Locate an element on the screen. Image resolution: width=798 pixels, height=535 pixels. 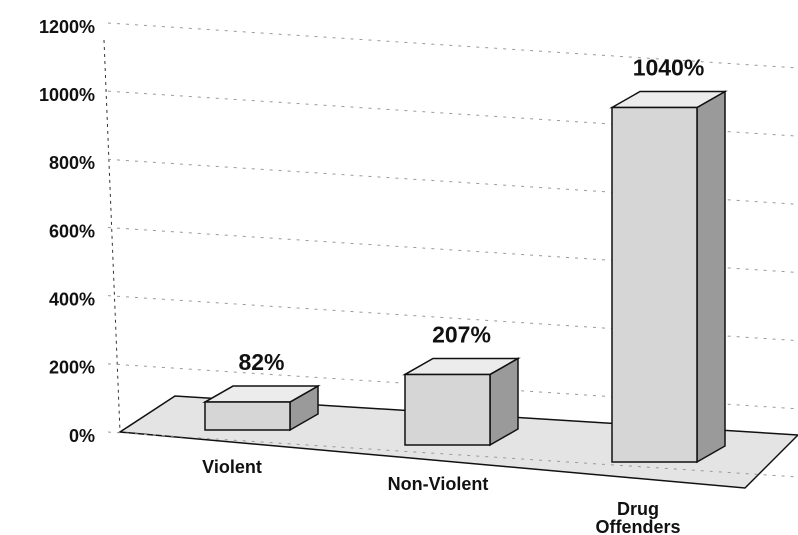
y-tick-label: 800% is located at coordinates (72, 163).